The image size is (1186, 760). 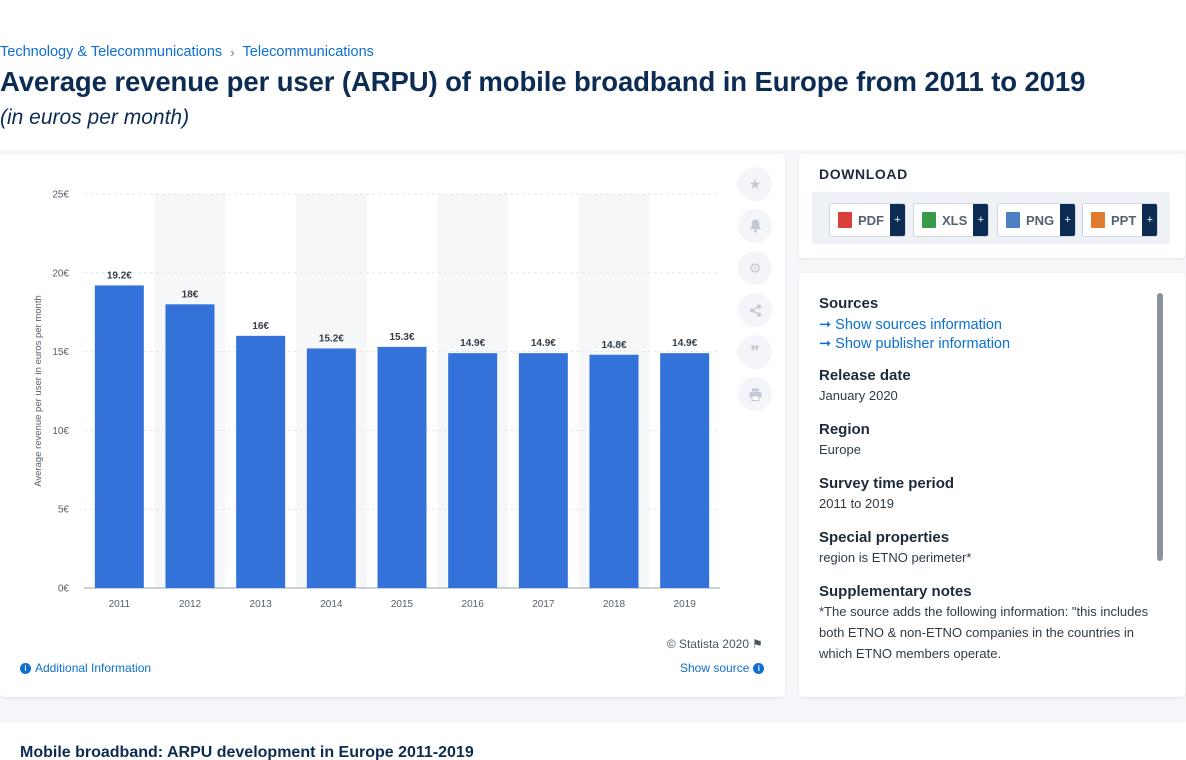 I want to click on release-date-block: Release date January 2020, so click(x=984, y=386).